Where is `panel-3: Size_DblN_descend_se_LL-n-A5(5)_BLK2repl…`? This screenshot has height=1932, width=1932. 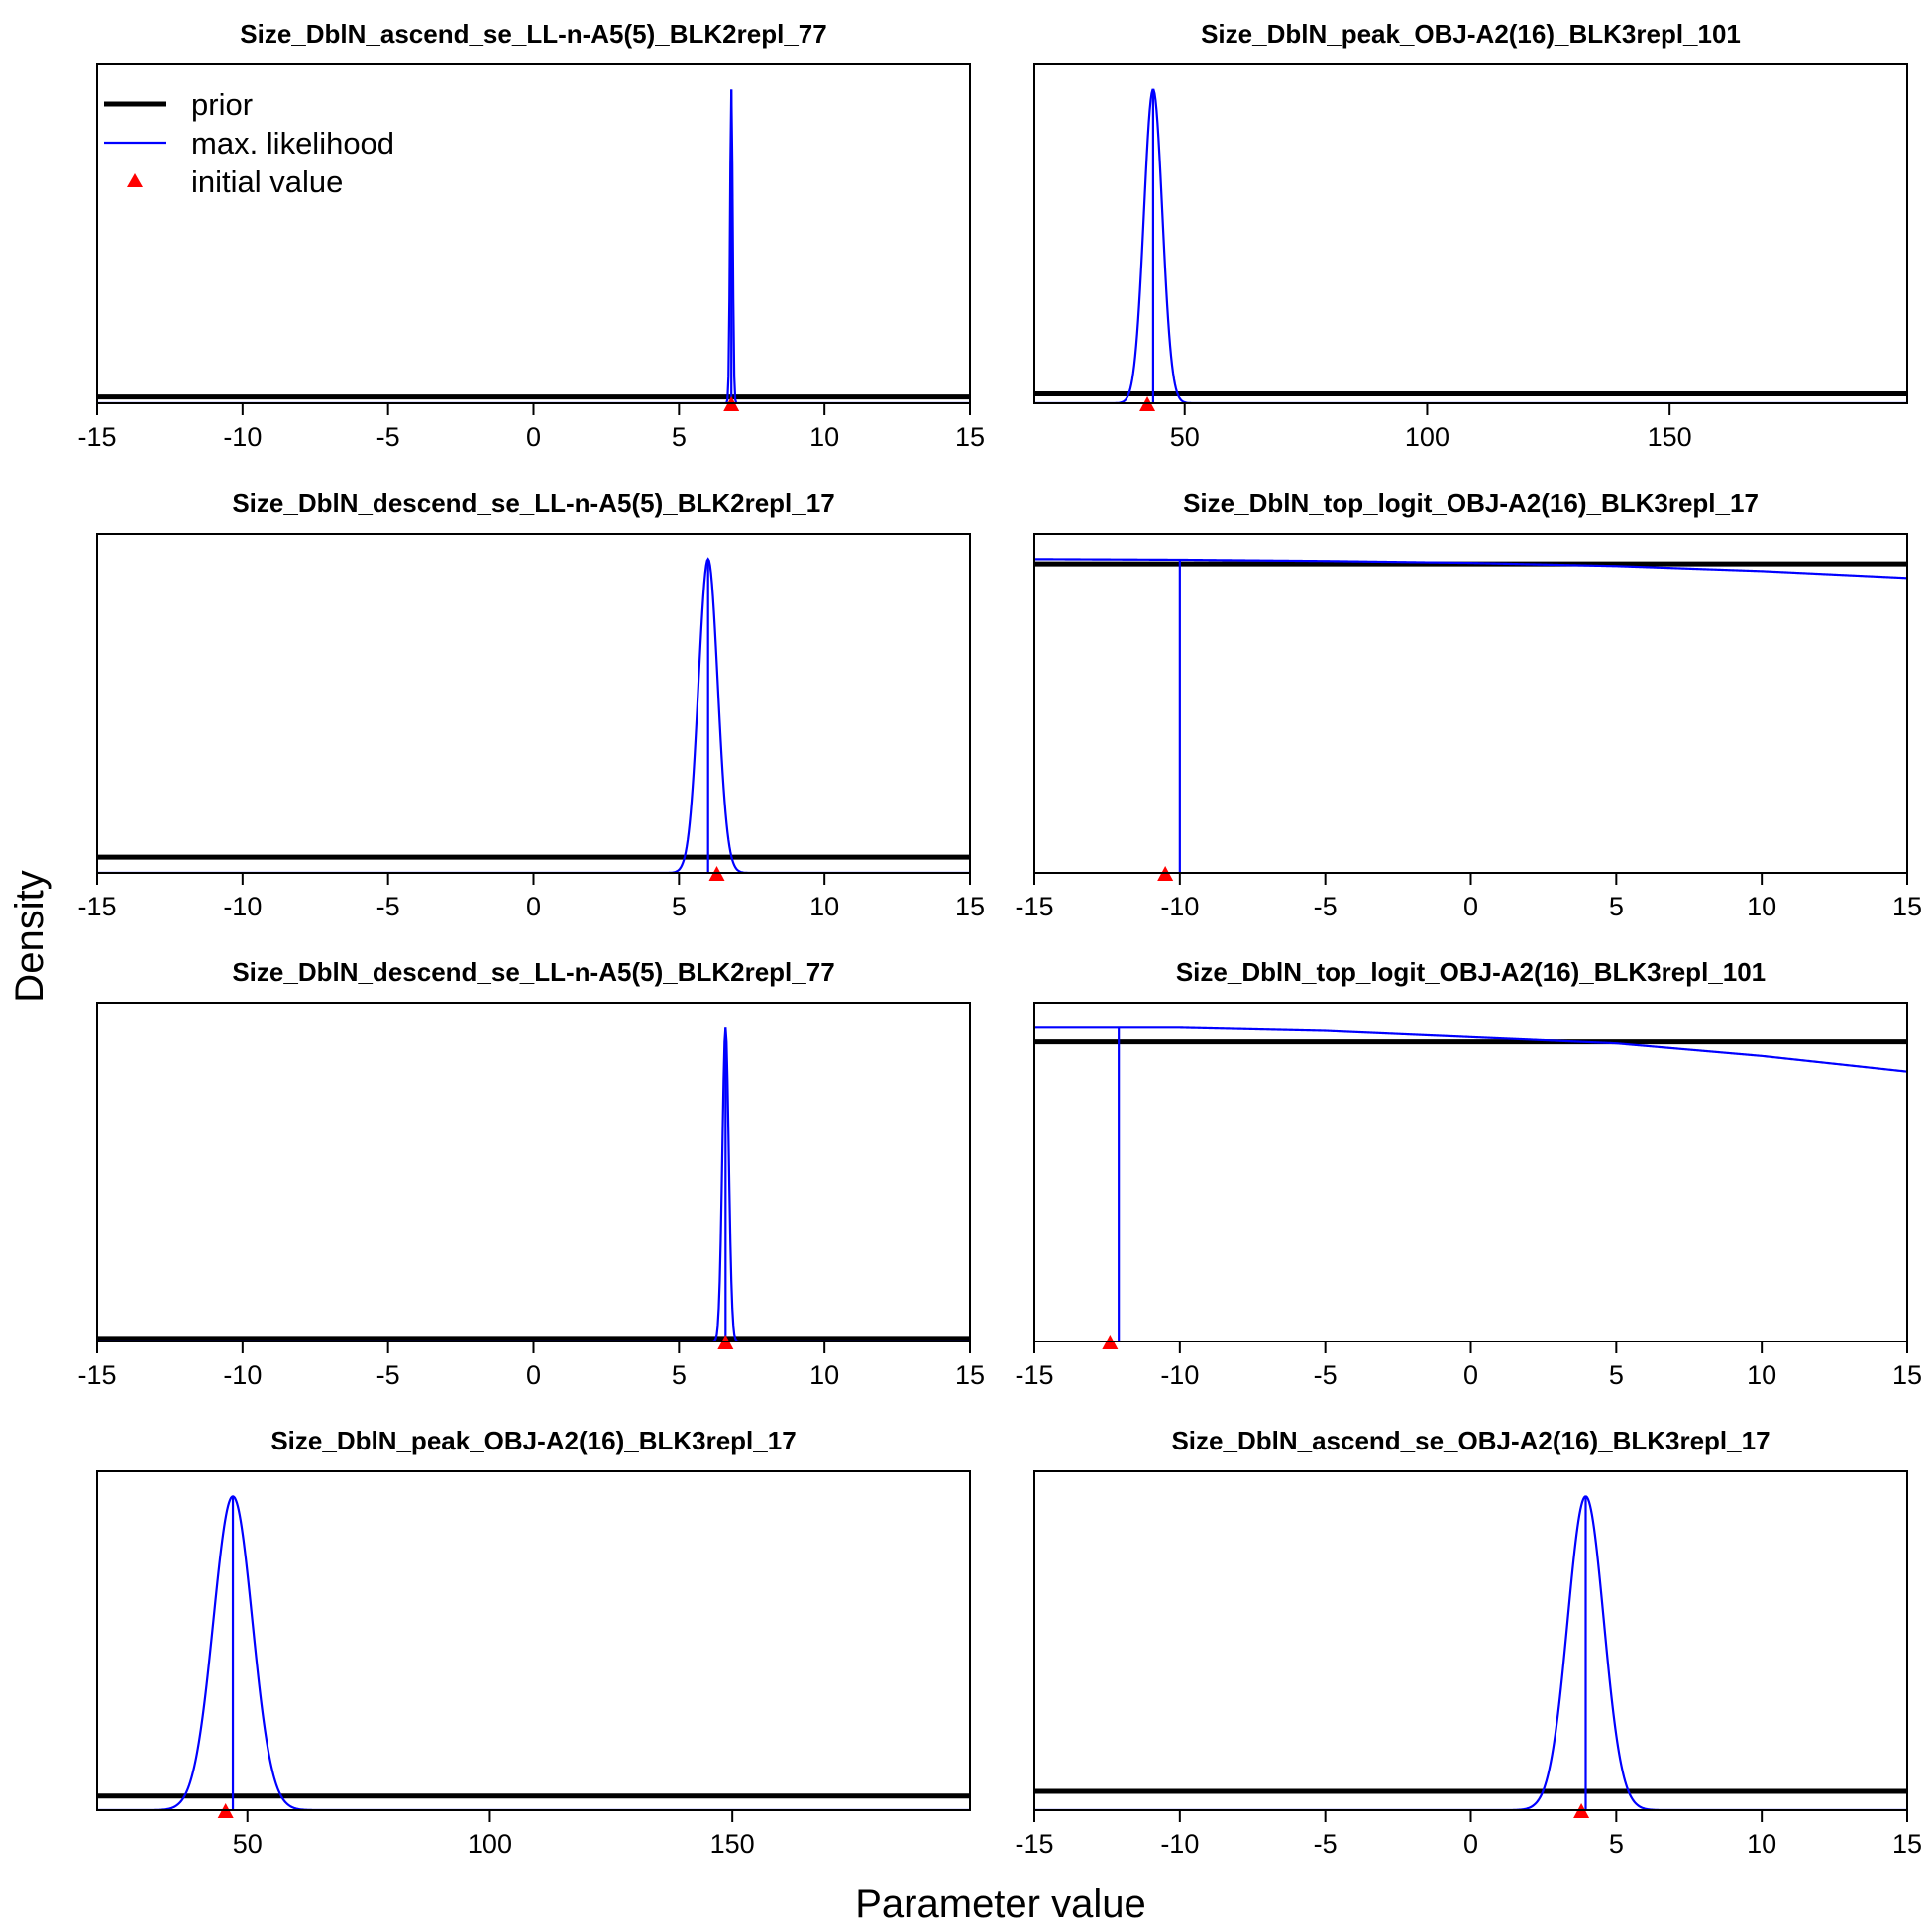
panel-3: Size_DblN_descend_se_LL-n-A5(5)_BLK2repl… is located at coordinates (531, 705).